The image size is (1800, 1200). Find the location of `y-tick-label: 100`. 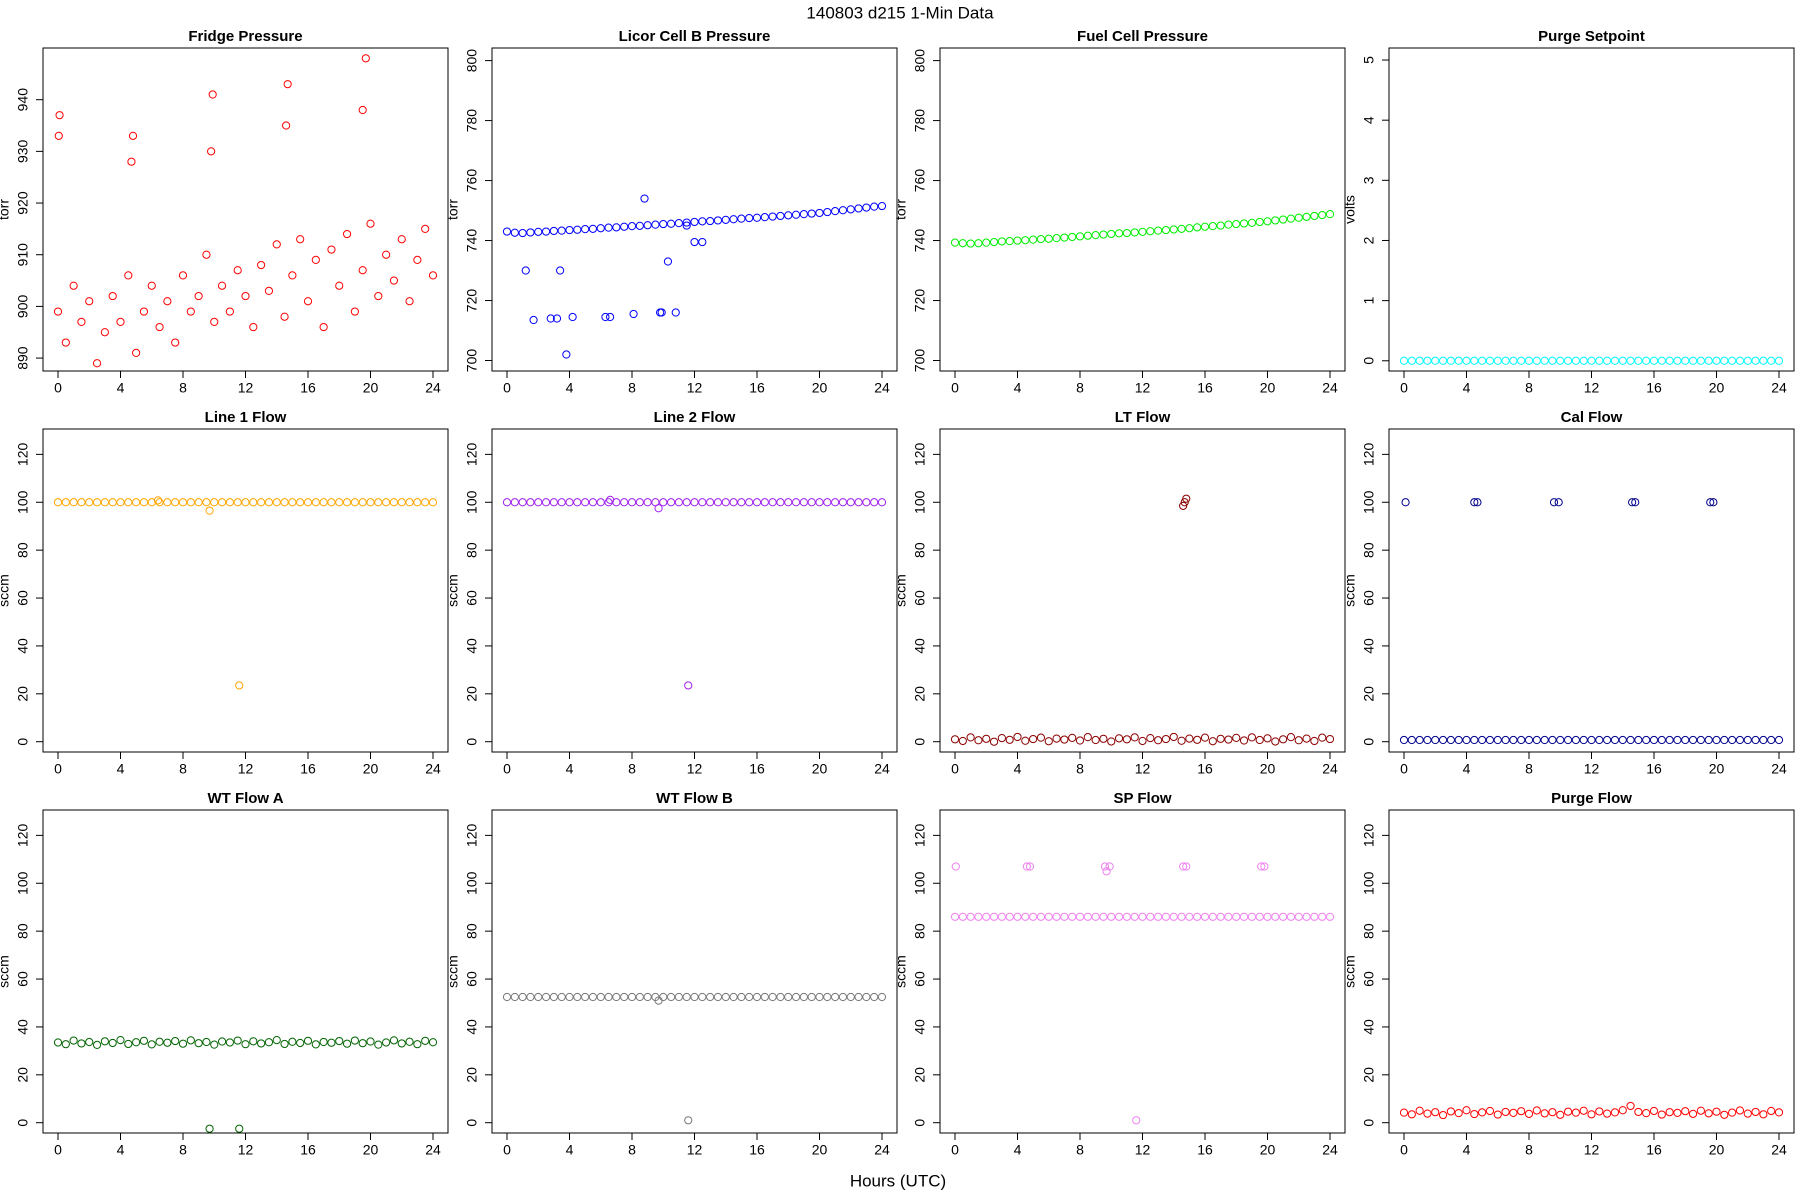

y-tick-label: 100 is located at coordinates (472, 502).